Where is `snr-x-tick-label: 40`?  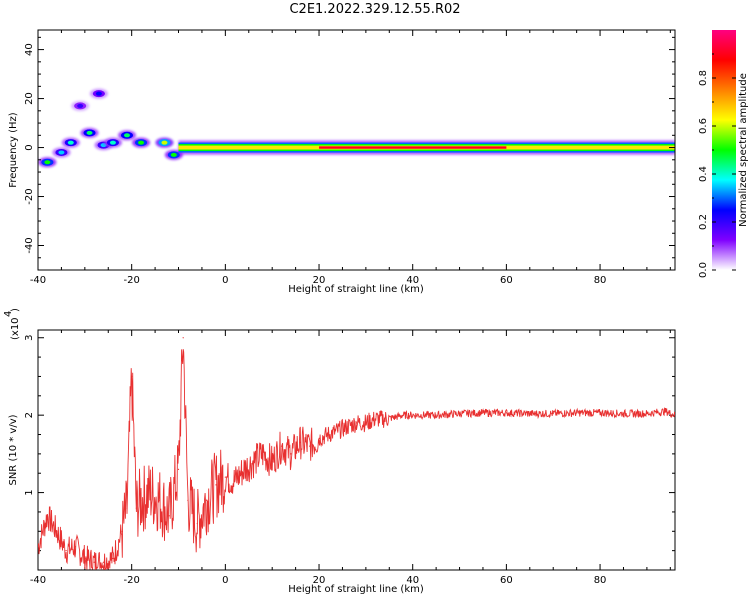
snr-x-tick-label: 40 is located at coordinates (412, 580).